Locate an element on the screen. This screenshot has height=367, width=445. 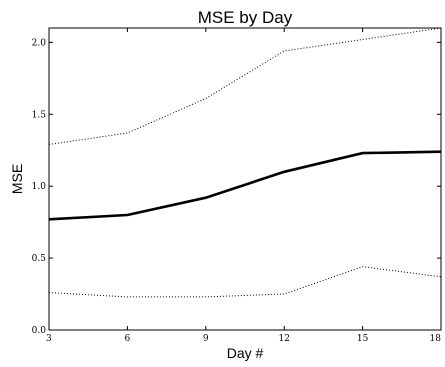
series-line-dotted-lower is located at coordinates (245, 282).